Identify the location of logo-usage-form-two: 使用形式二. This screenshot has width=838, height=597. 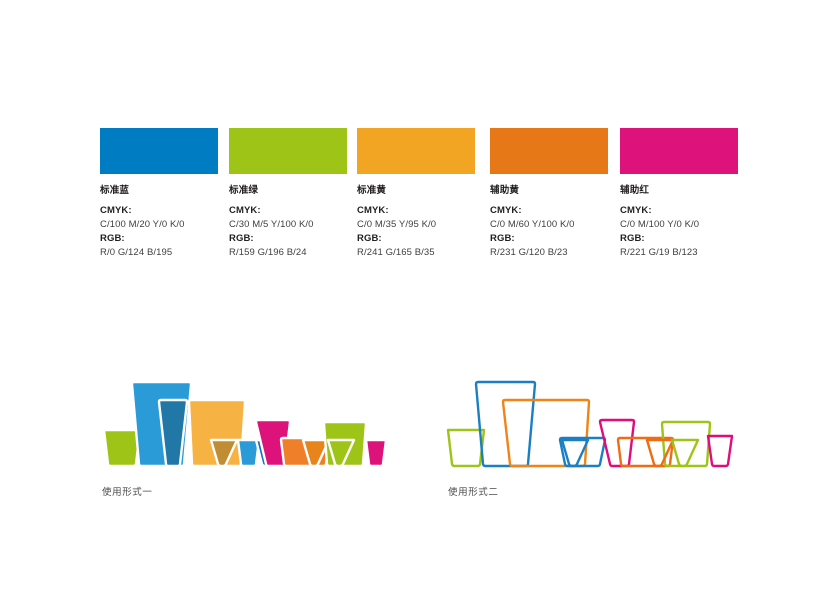
(590, 438).